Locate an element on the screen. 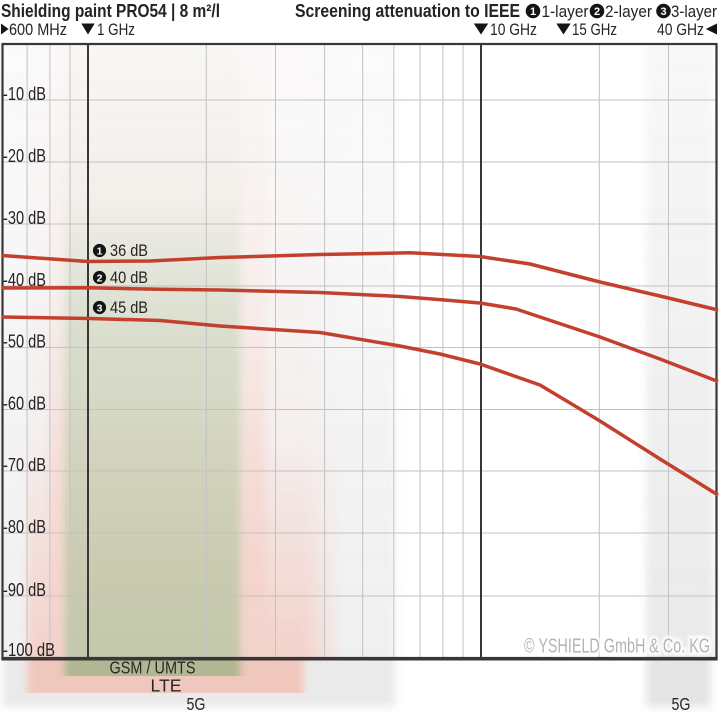  svg-text: 3-layer is located at coordinates (694, 11).